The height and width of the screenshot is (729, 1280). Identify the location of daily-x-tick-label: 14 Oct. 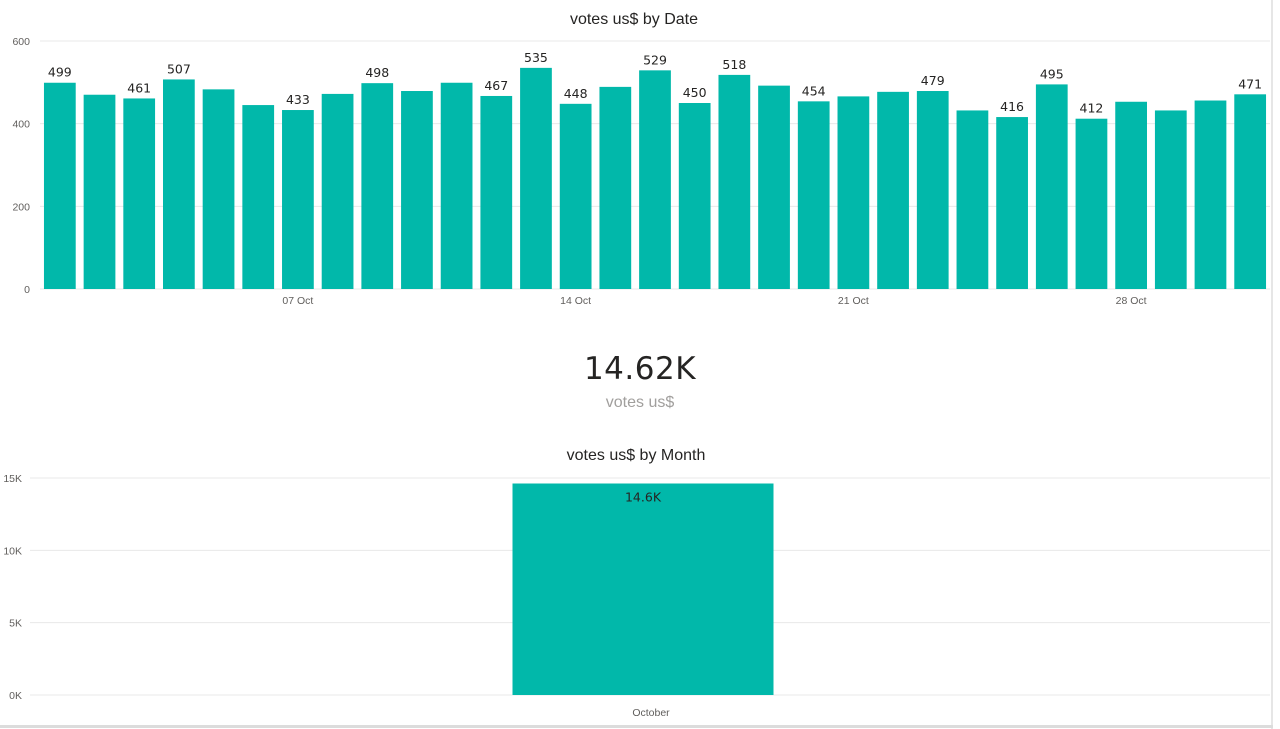
(575, 301).